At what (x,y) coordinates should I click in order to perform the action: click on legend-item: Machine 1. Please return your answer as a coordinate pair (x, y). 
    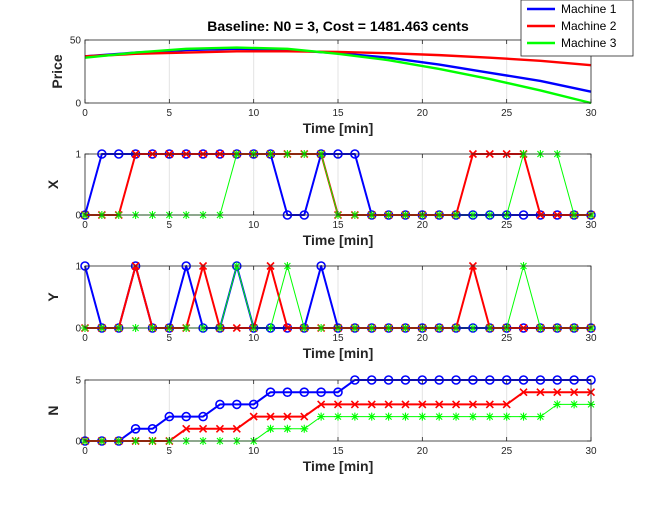
    Looking at the image, I should click on (572, 9).